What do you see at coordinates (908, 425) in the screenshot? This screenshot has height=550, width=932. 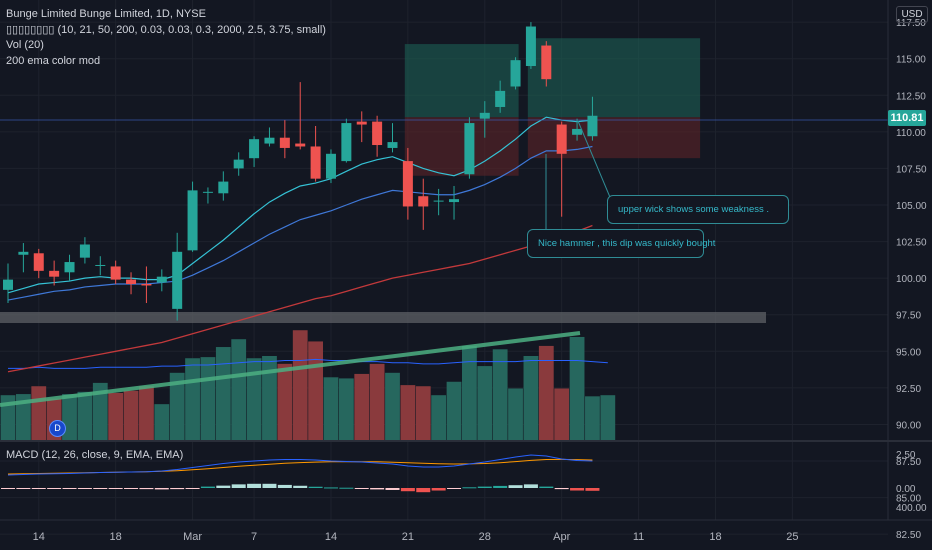 I see `y-tick-label: 90.00` at bounding box center [908, 425].